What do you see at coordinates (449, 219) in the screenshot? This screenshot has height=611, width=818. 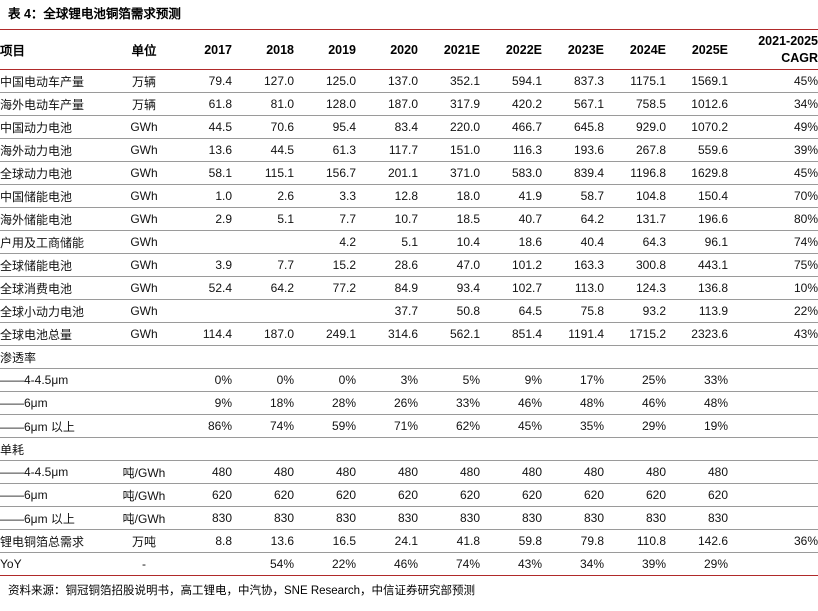 I see `value-cell: 18.5` at bounding box center [449, 219].